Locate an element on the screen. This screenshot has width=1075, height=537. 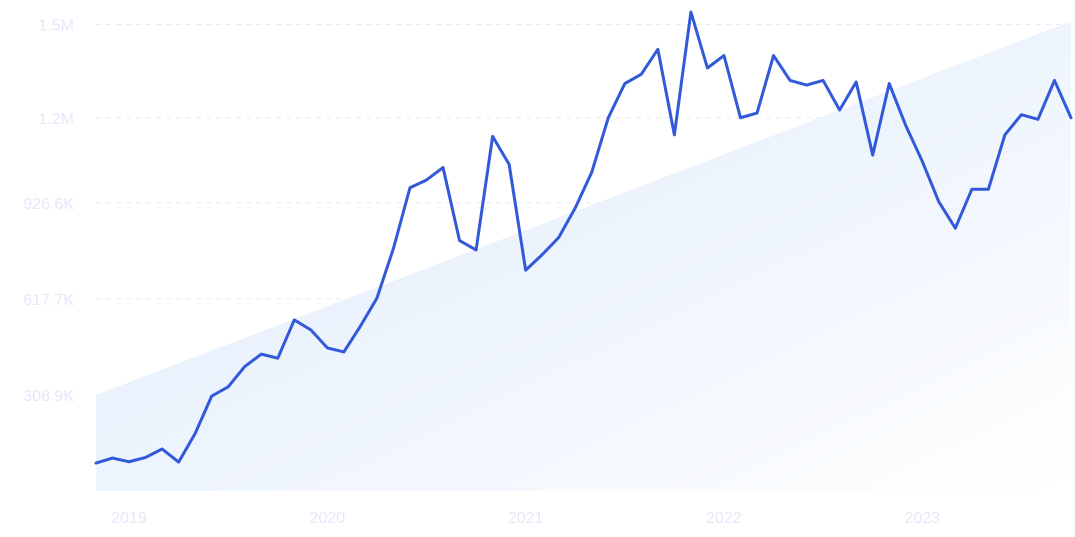
x-tick-label: 2021 is located at coordinates (526, 518).